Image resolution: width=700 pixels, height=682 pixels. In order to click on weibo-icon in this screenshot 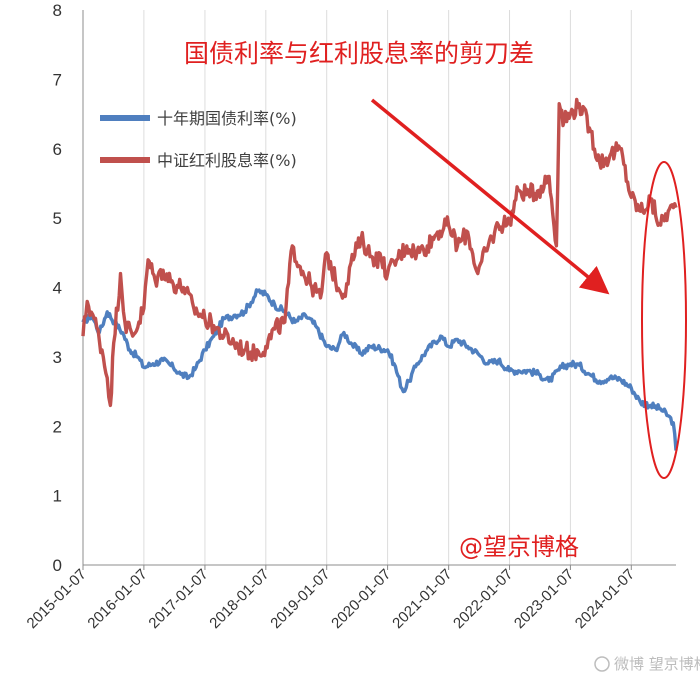, I will do `click(602, 664)`.